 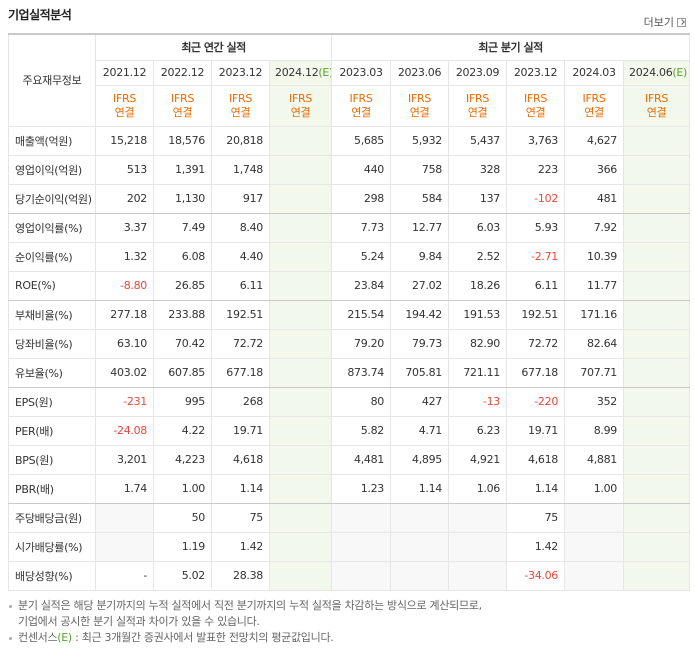 What do you see at coordinates (52, 80) in the screenshot?
I see `corner-header: 주요재무정보` at bounding box center [52, 80].